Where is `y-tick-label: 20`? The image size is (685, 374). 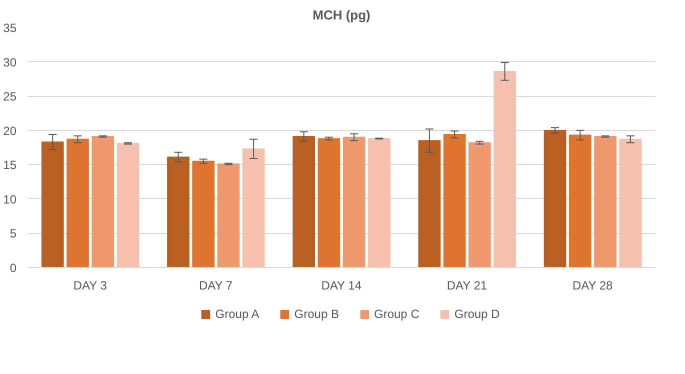
y-tick-label: 20 is located at coordinates (10, 131).